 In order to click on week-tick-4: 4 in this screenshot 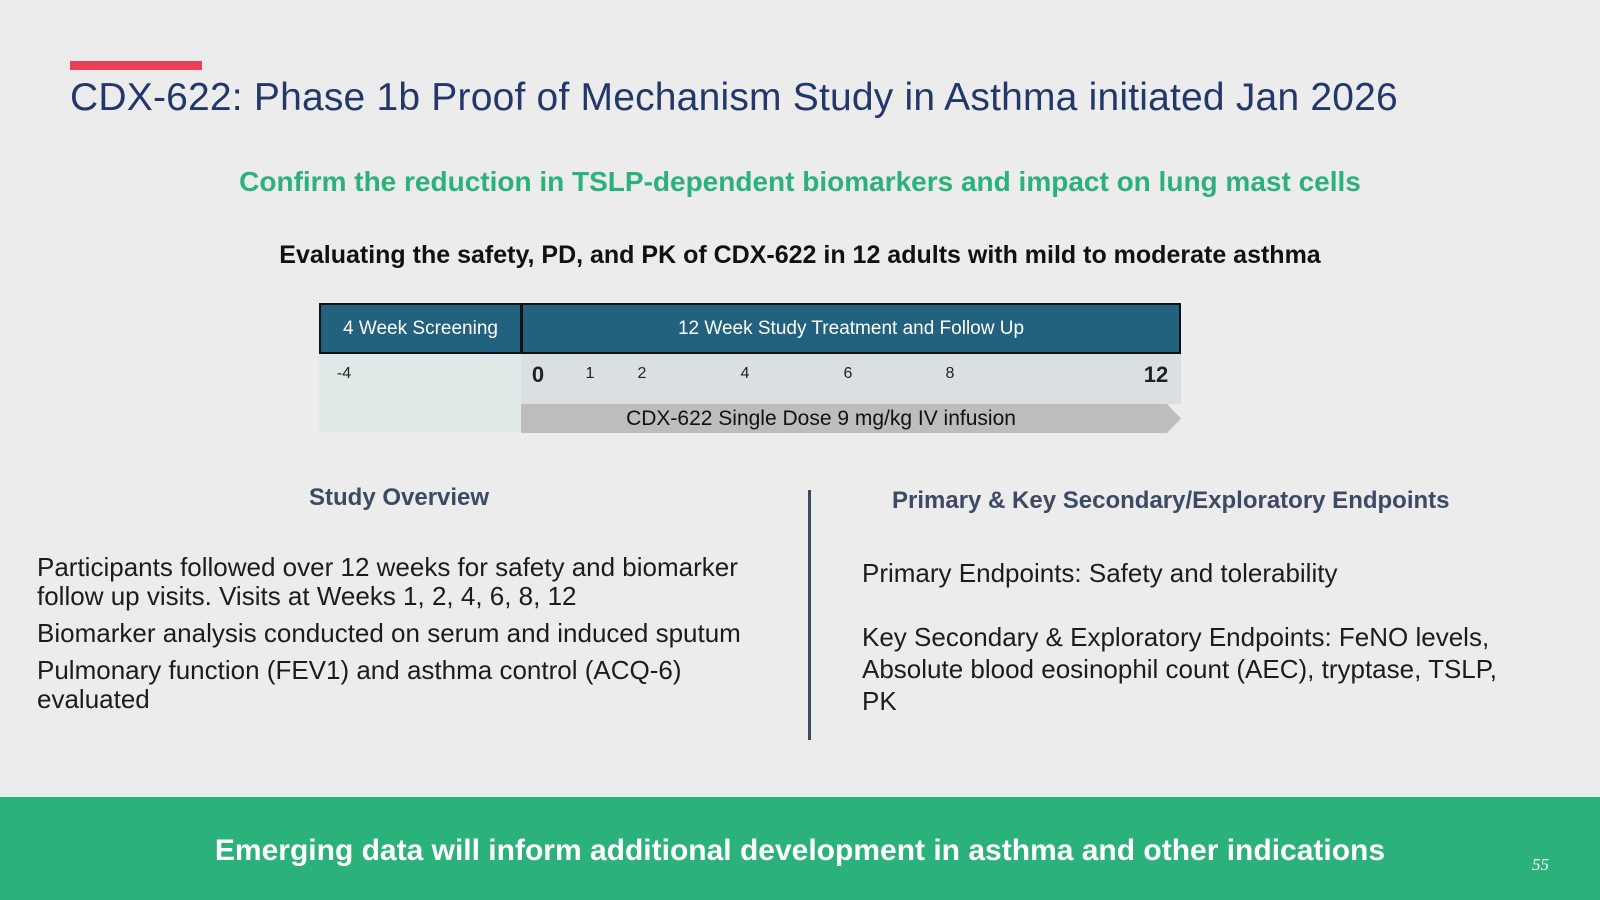, I will do `click(745, 373)`.